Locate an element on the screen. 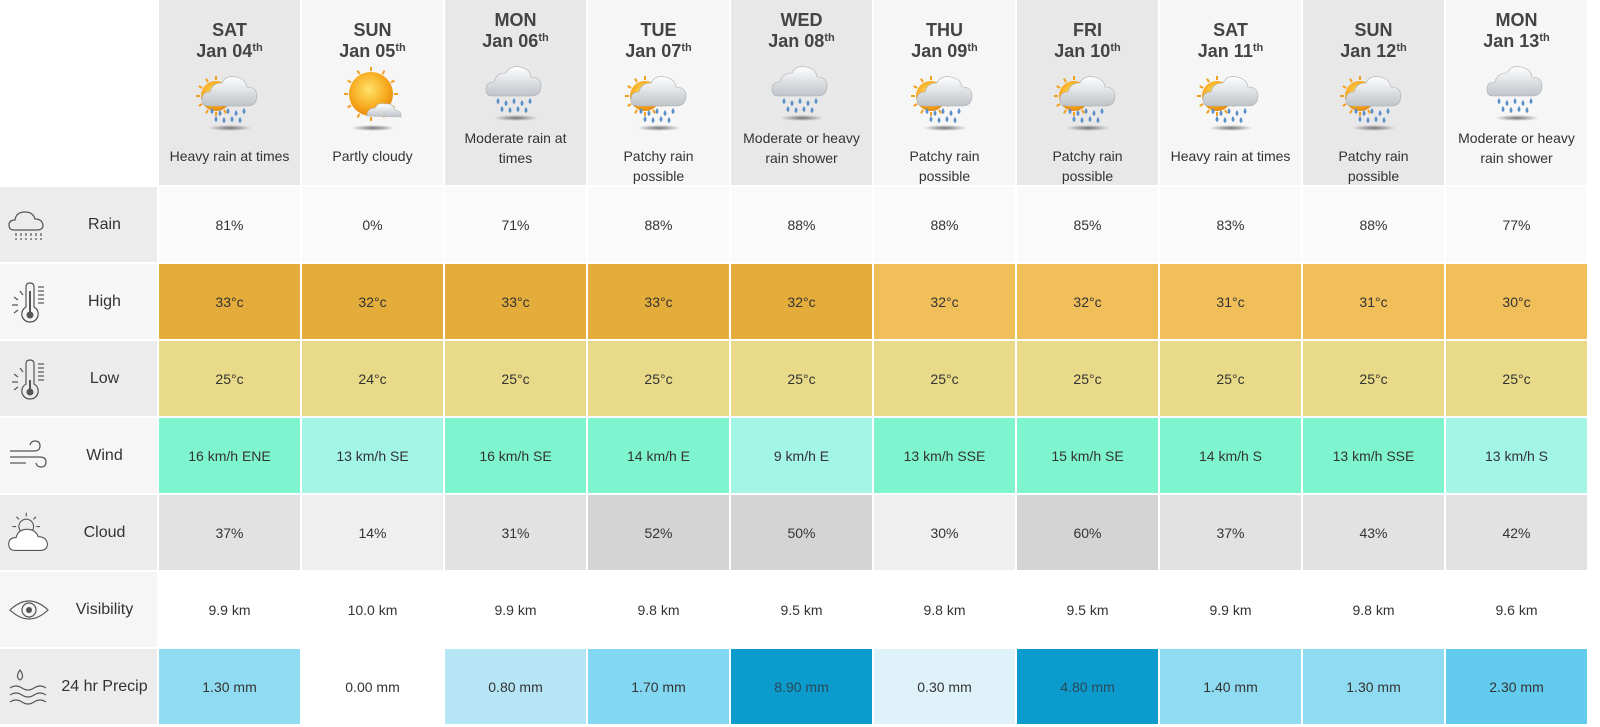 The image size is (1600, 727). high-cell: 30°c is located at coordinates (1516, 301).